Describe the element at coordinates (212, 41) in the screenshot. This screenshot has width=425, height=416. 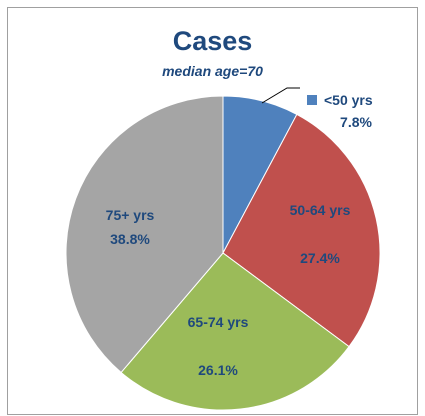
I see `chart-title: Cases` at that location.